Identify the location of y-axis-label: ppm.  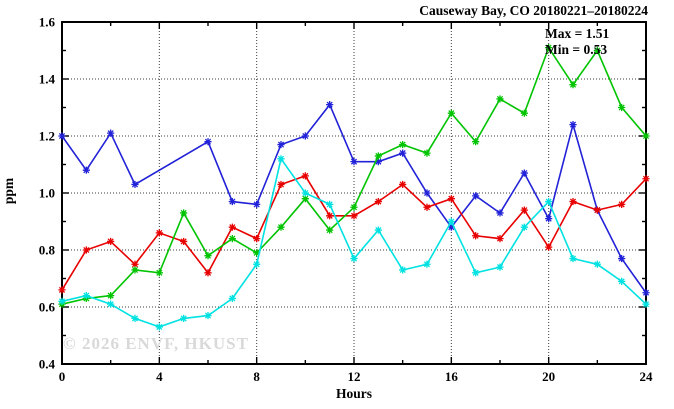
(8, 191).